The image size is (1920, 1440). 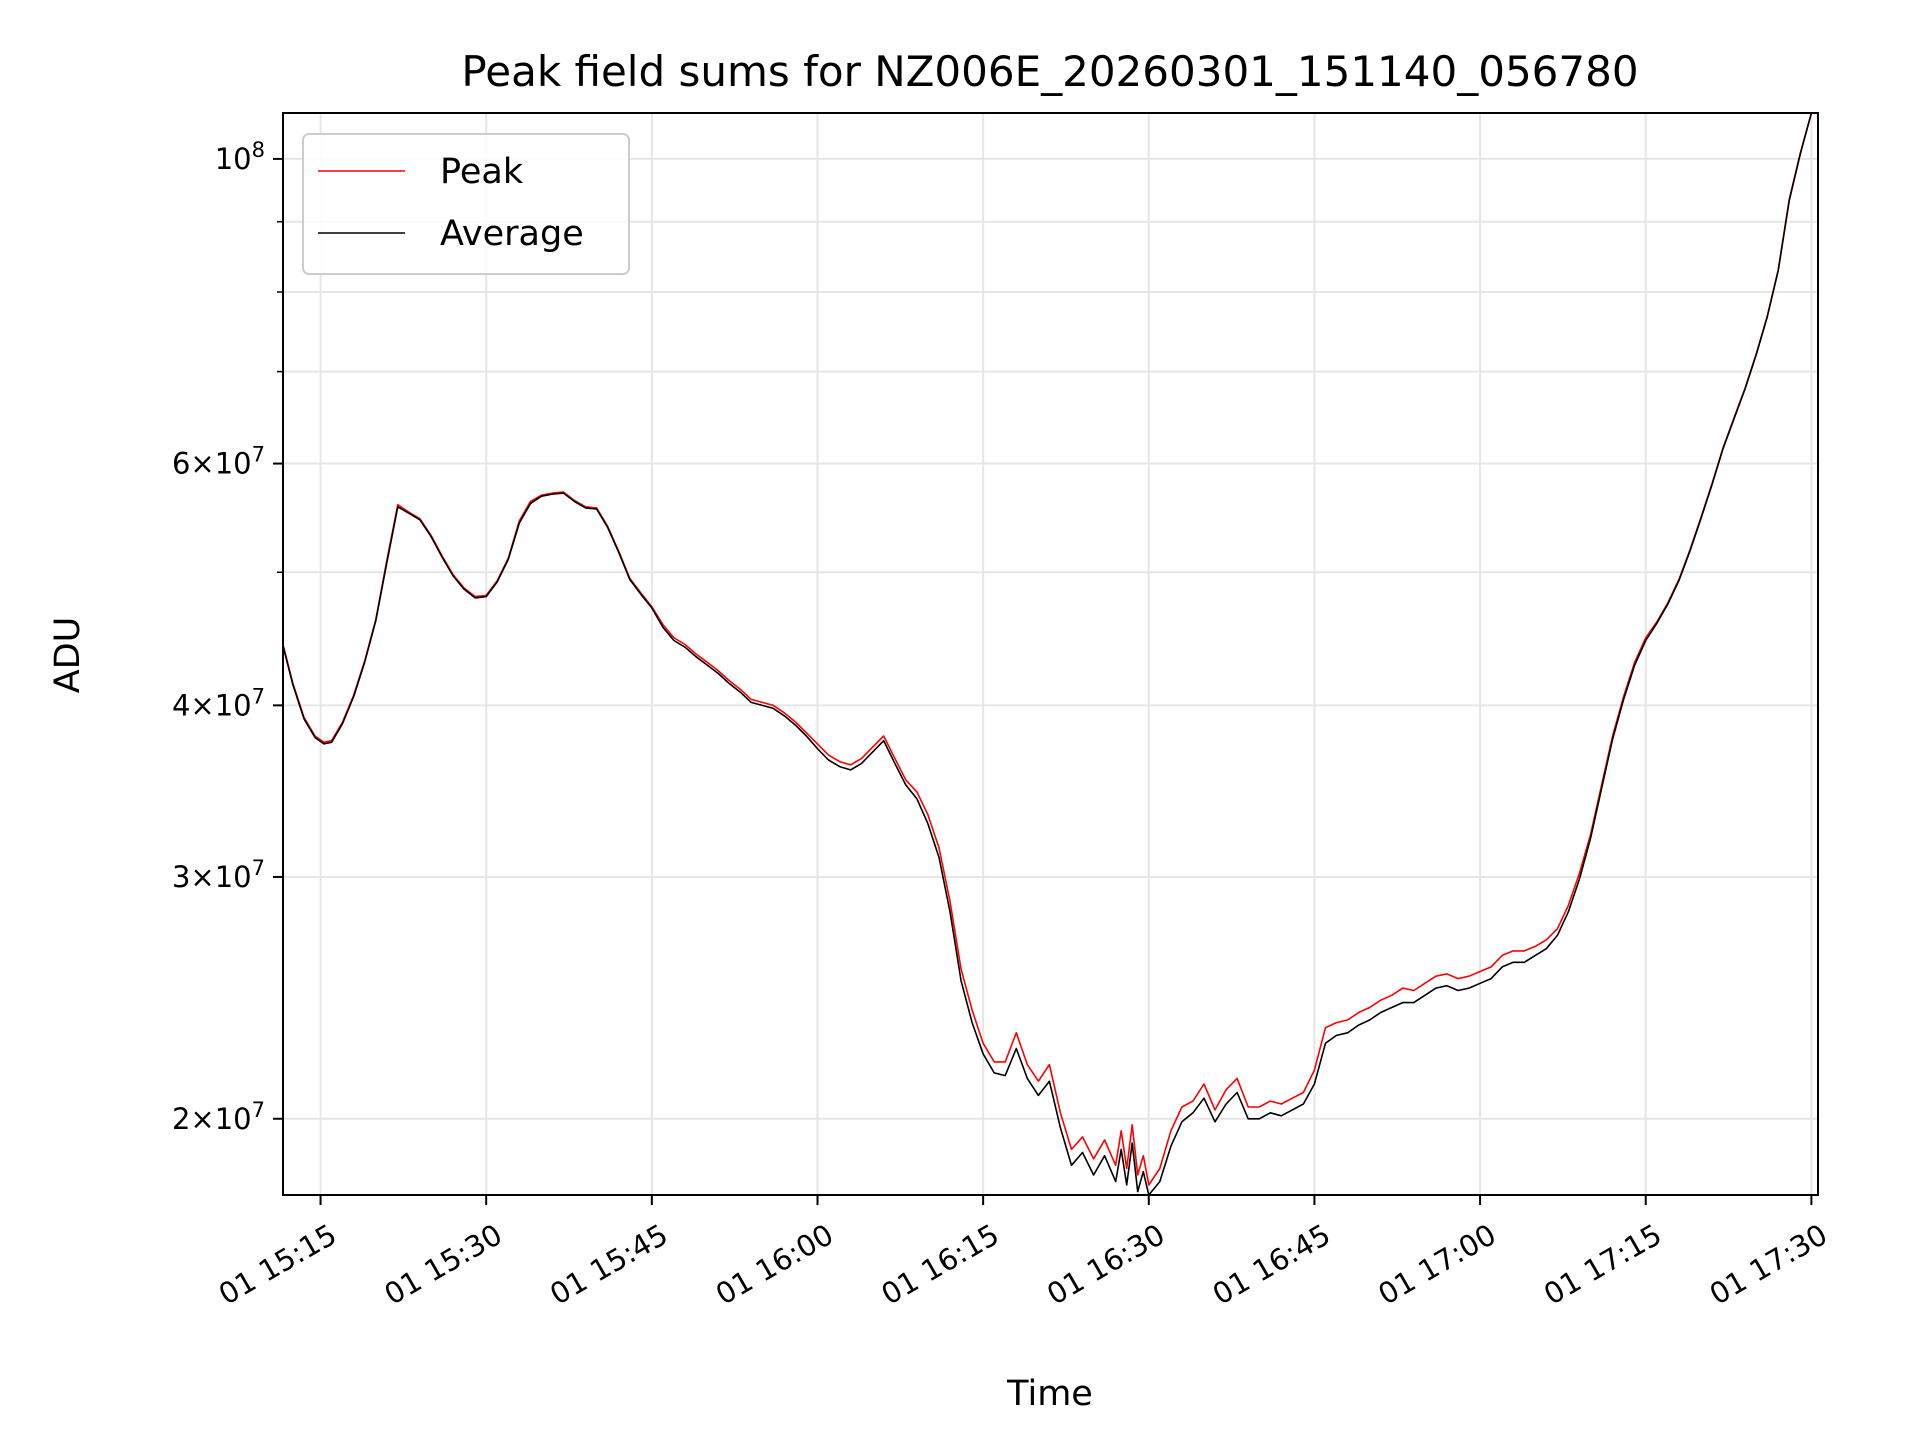 What do you see at coordinates (227, 637) in the screenshot?
I see `y-axis-ticks: 2×107 3×107 4×107 6×107 108` at bounding box center [227, 637].